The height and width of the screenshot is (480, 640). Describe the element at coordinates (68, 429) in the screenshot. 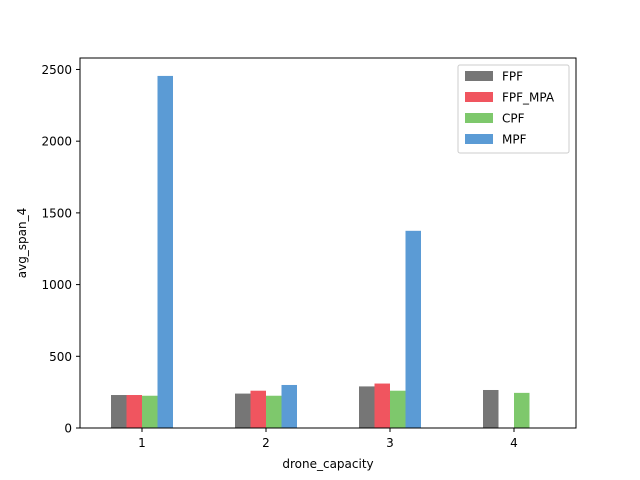

I see `y-tick-label: 0` at that location.